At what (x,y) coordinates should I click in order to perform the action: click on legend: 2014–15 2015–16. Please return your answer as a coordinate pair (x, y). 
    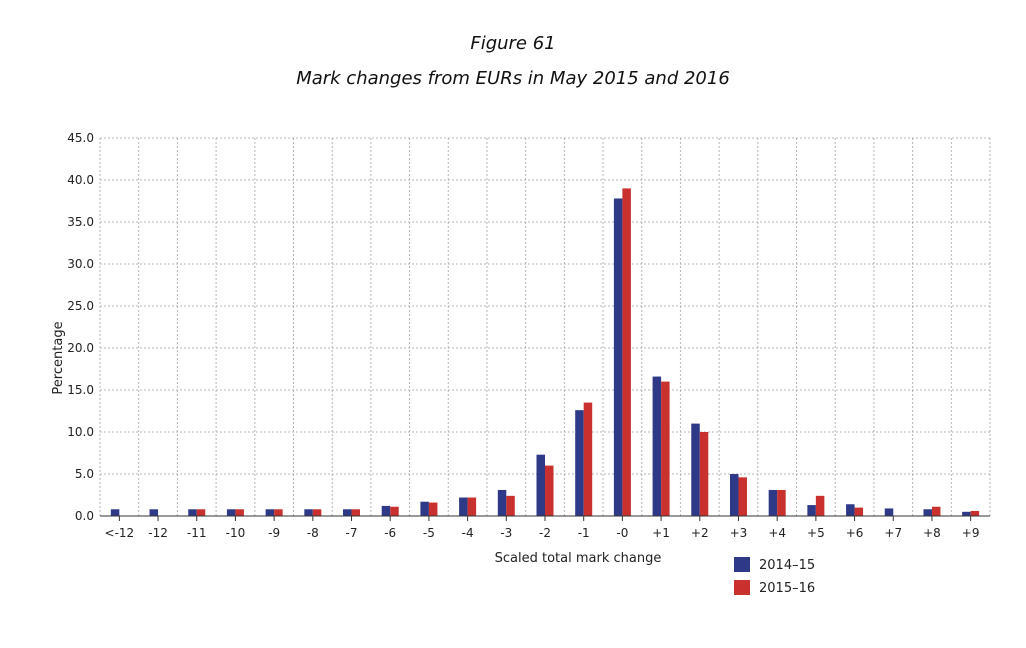
    Looking at the image, I should click on (774, 576).